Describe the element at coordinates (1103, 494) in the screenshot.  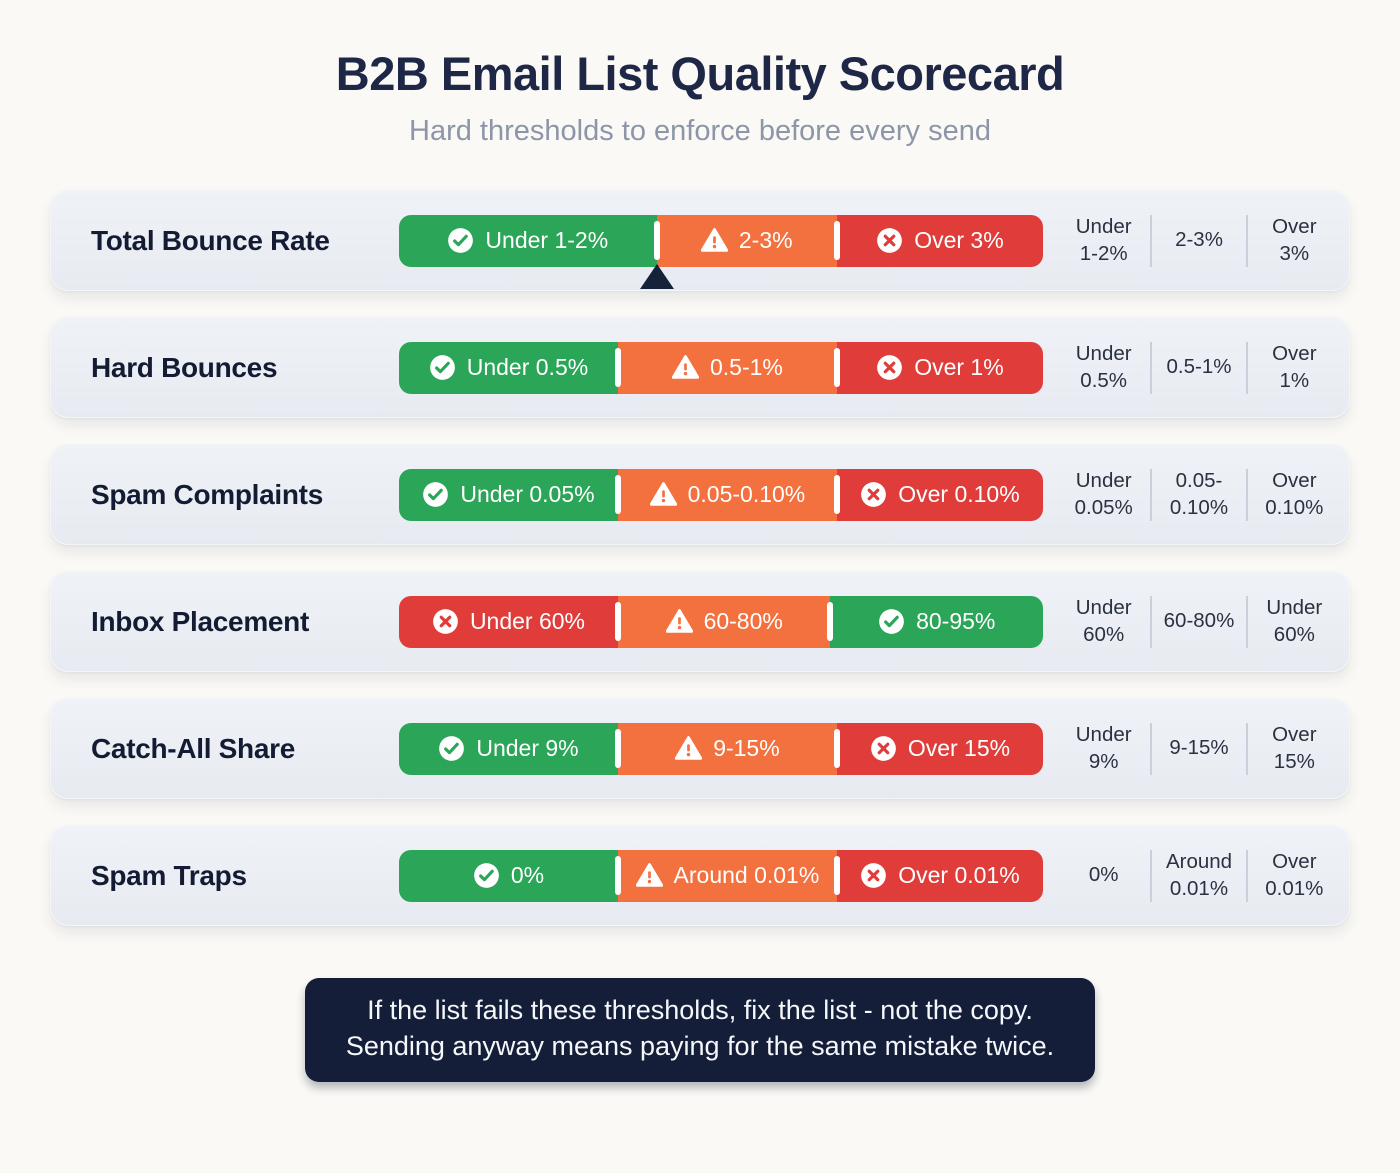
I see `threshold-value: Under 0.05%` at that location.